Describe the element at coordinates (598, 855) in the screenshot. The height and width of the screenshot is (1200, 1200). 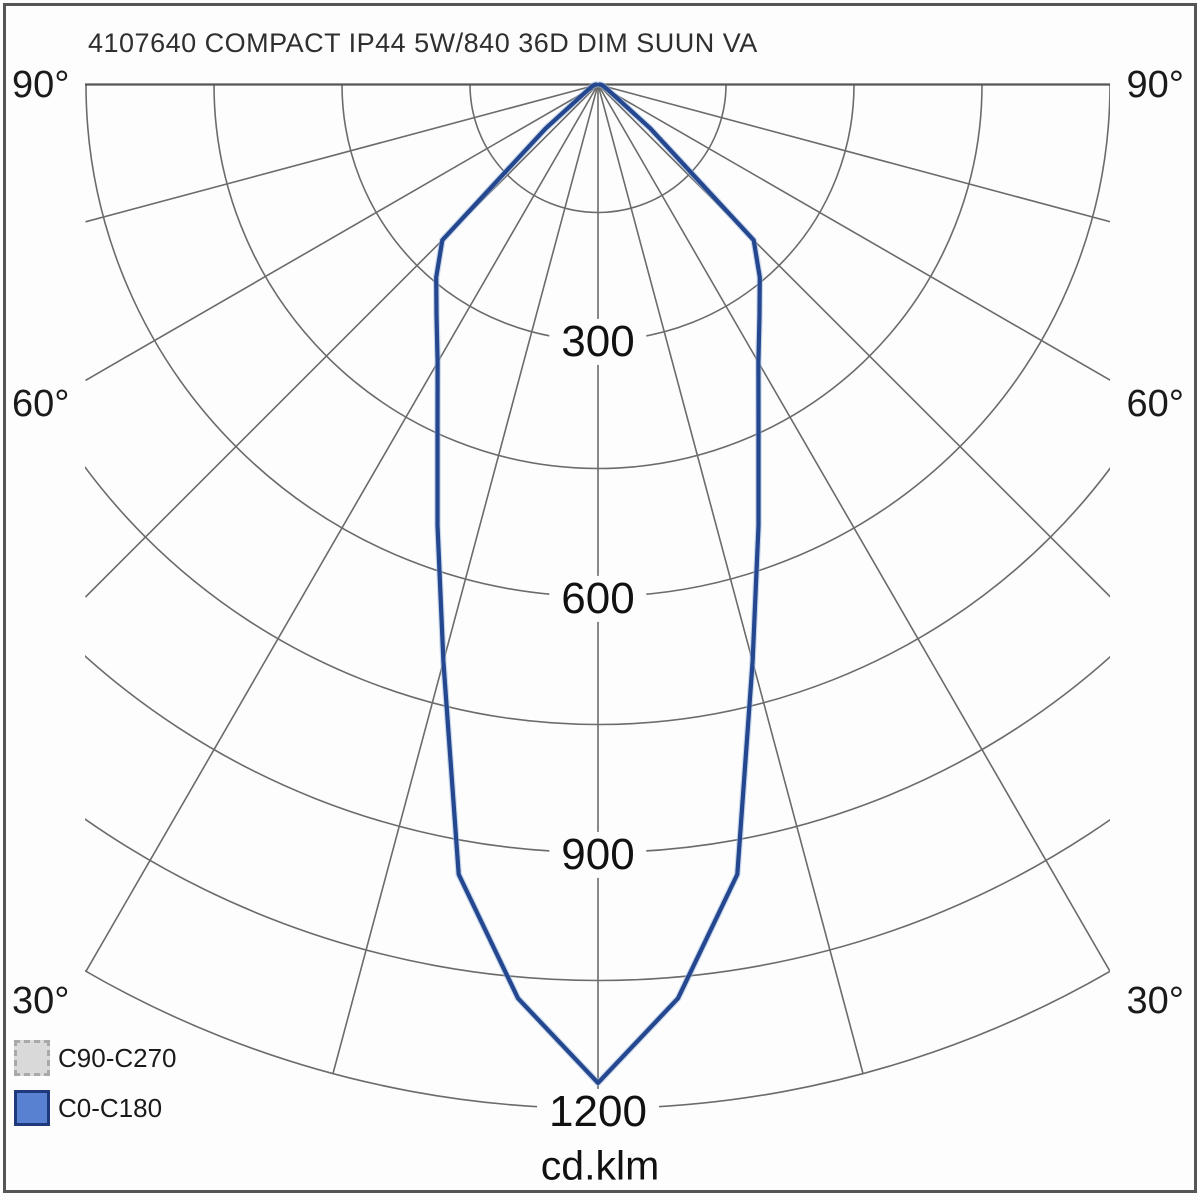
I see `ring-label-900: 900` at that location.